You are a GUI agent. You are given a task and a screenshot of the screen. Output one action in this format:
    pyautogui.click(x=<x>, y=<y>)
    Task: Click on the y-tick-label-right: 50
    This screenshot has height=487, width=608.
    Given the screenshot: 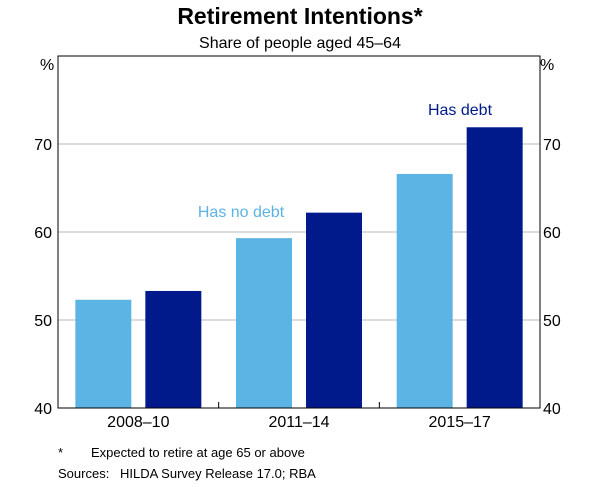 What is the action you would take?
    pyautogui.click(x=552, y=321)
    